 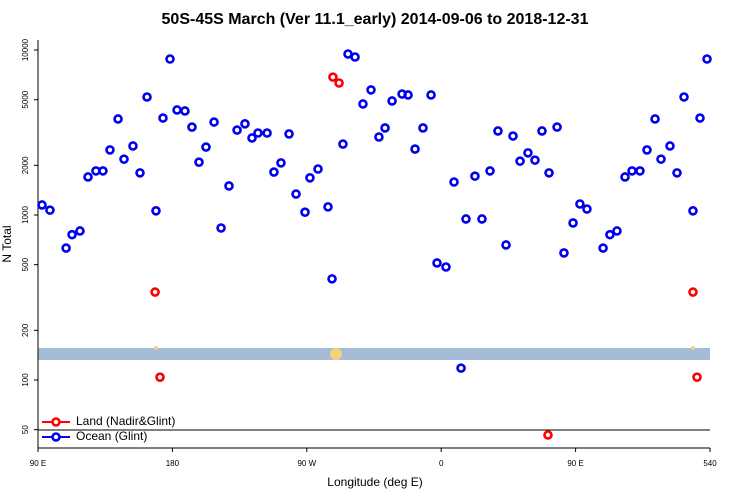 What do you see at coordinates (25, 380) in the screenshot?
I see `y-tick-label: 100` at bounding box center [25, 380].